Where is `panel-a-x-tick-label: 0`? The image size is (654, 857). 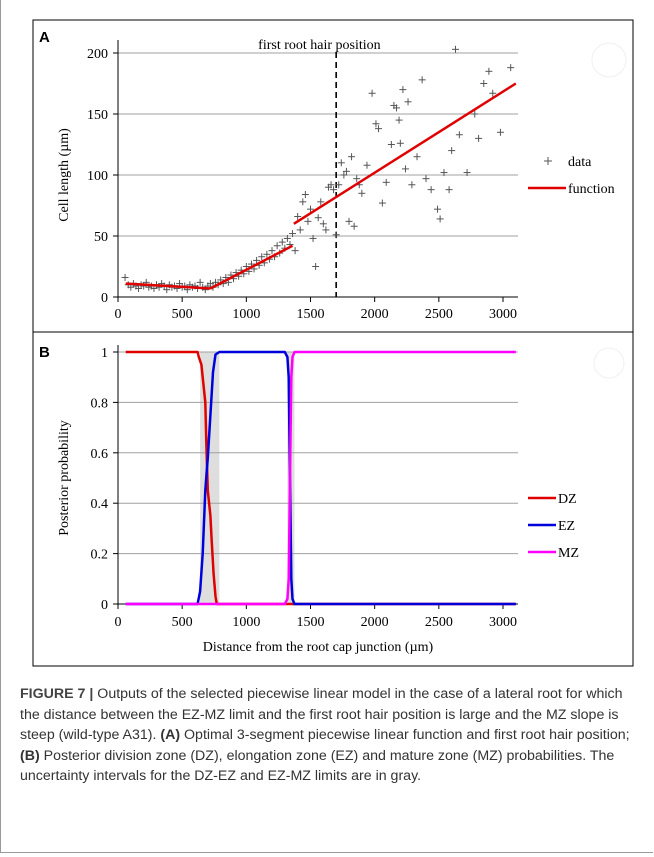 panel-a-x-tick-label: 0 is located at coordinates (118, 314).